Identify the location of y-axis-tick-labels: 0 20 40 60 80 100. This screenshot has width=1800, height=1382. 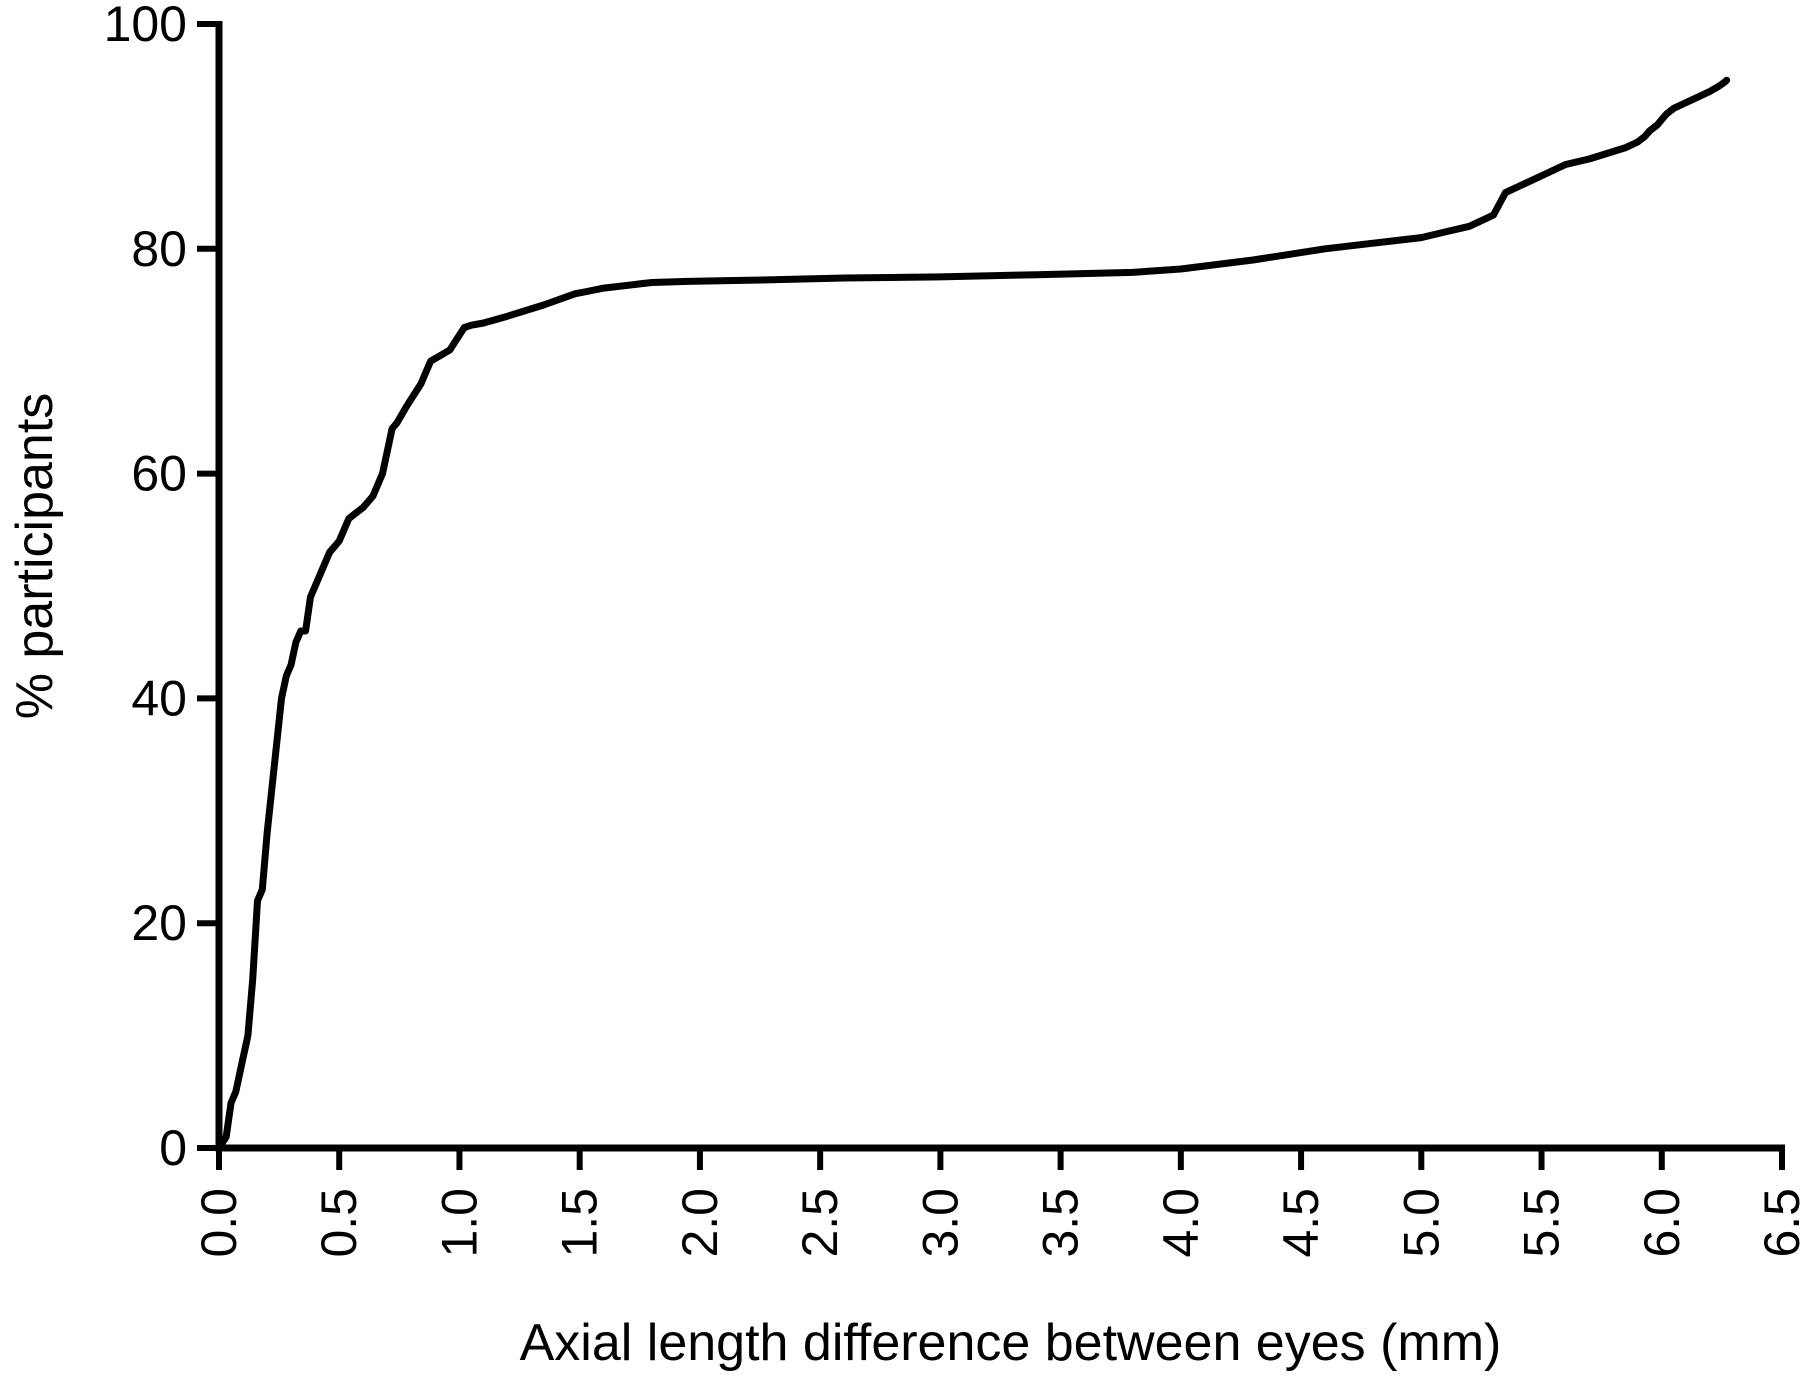
(145, 588).